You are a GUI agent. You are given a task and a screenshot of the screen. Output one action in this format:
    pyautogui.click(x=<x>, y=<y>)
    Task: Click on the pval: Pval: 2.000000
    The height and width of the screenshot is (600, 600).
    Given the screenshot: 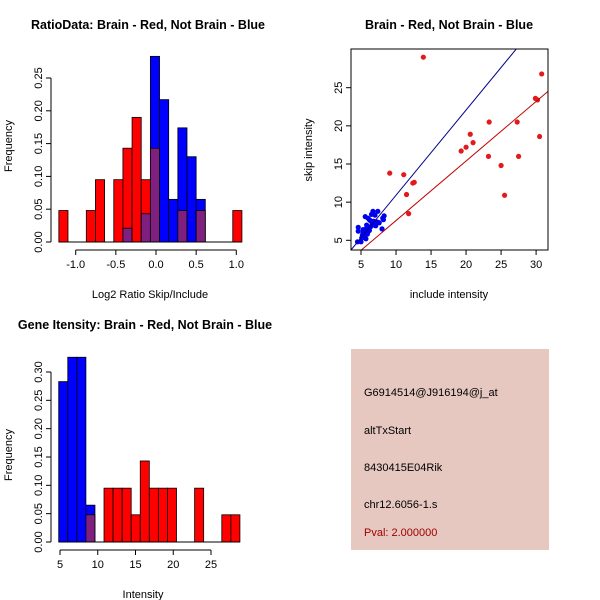 What is the action you would take?
    pyautogui.click(x=400, y=533)
    